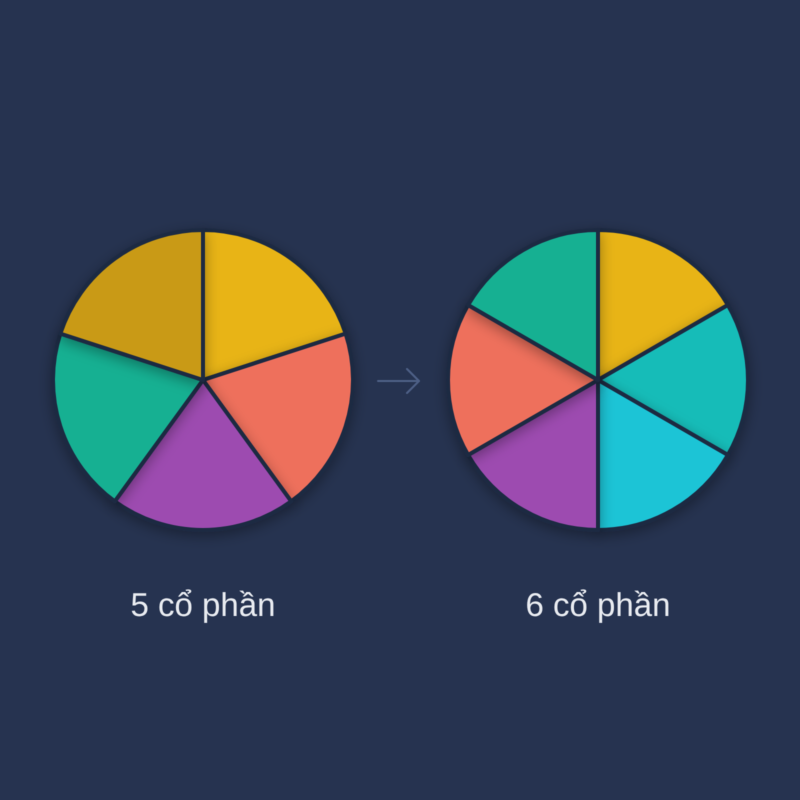 The height and width of the screenshot is (800, 800). Describe the element at coordinates (598, 604) in the screenshot. I see `text: 6 cổ phần` at that location.